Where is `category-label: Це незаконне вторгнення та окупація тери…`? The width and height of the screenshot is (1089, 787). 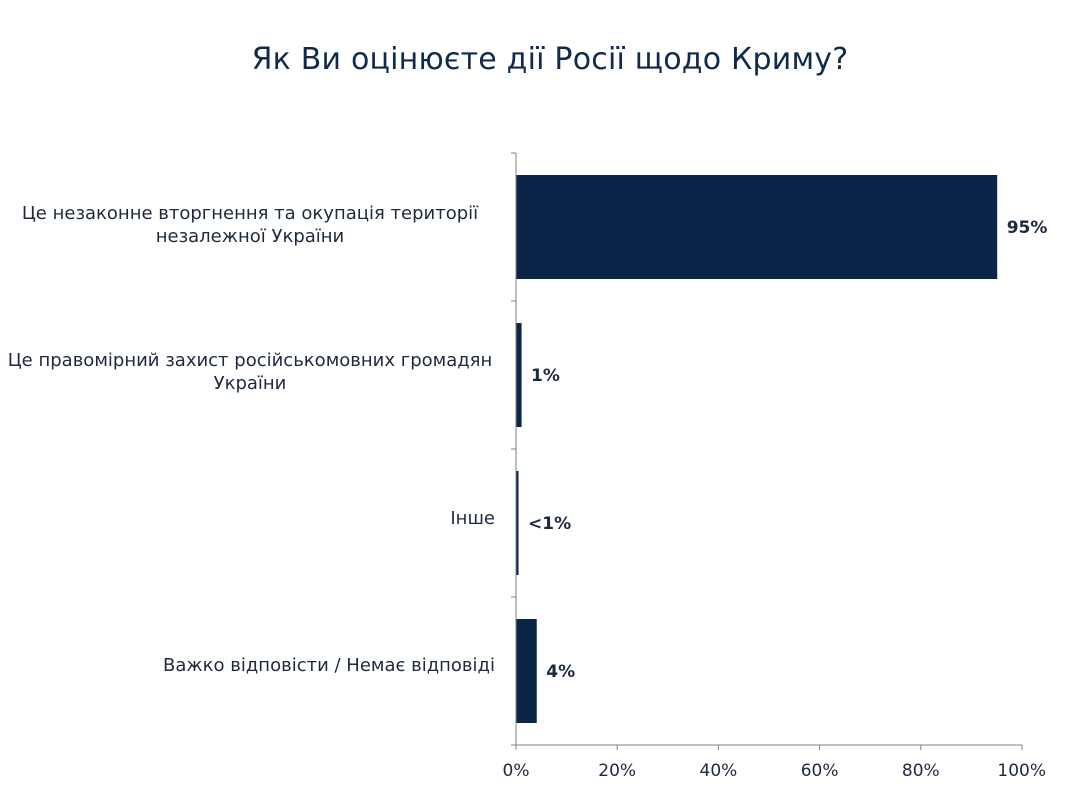
category-label: Це незаконне вторгнення та окупація тери… is located at coordinates (250, 225).